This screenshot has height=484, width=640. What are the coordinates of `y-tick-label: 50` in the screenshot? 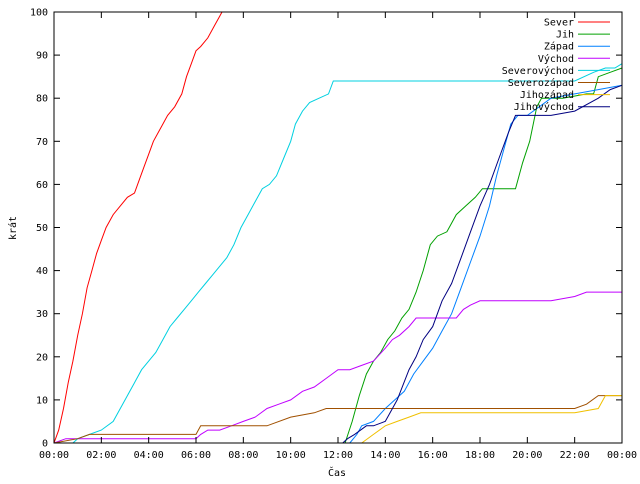 It's located at (42, 228).